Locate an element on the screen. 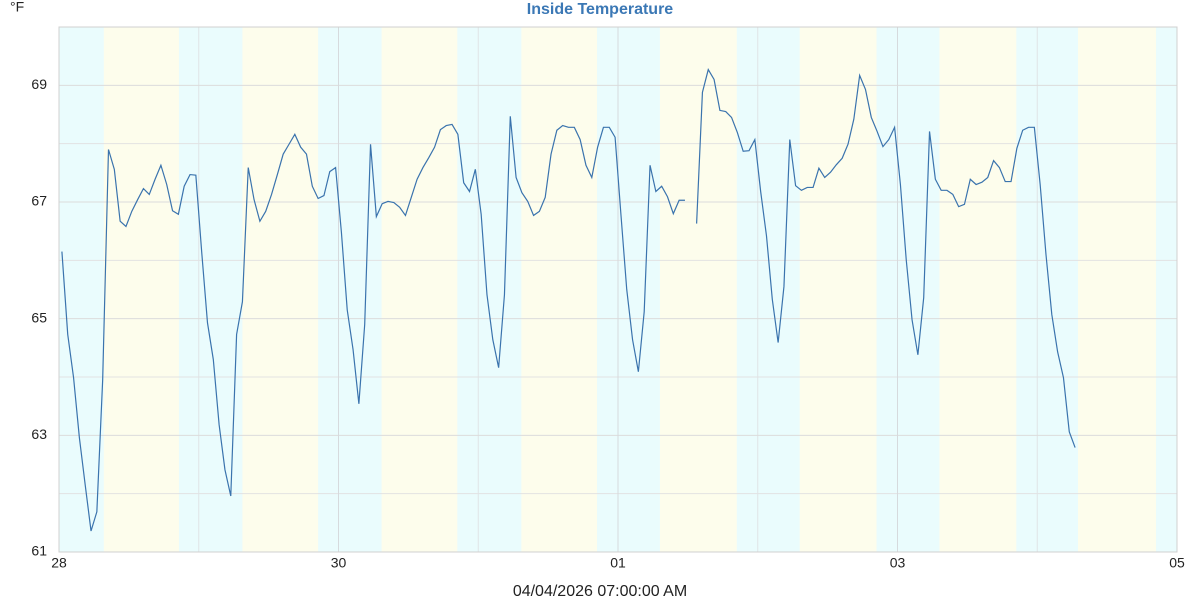 This screenshot has height=600, width=1200. x-tick-label: 03 is located at coordinates (898, 563).